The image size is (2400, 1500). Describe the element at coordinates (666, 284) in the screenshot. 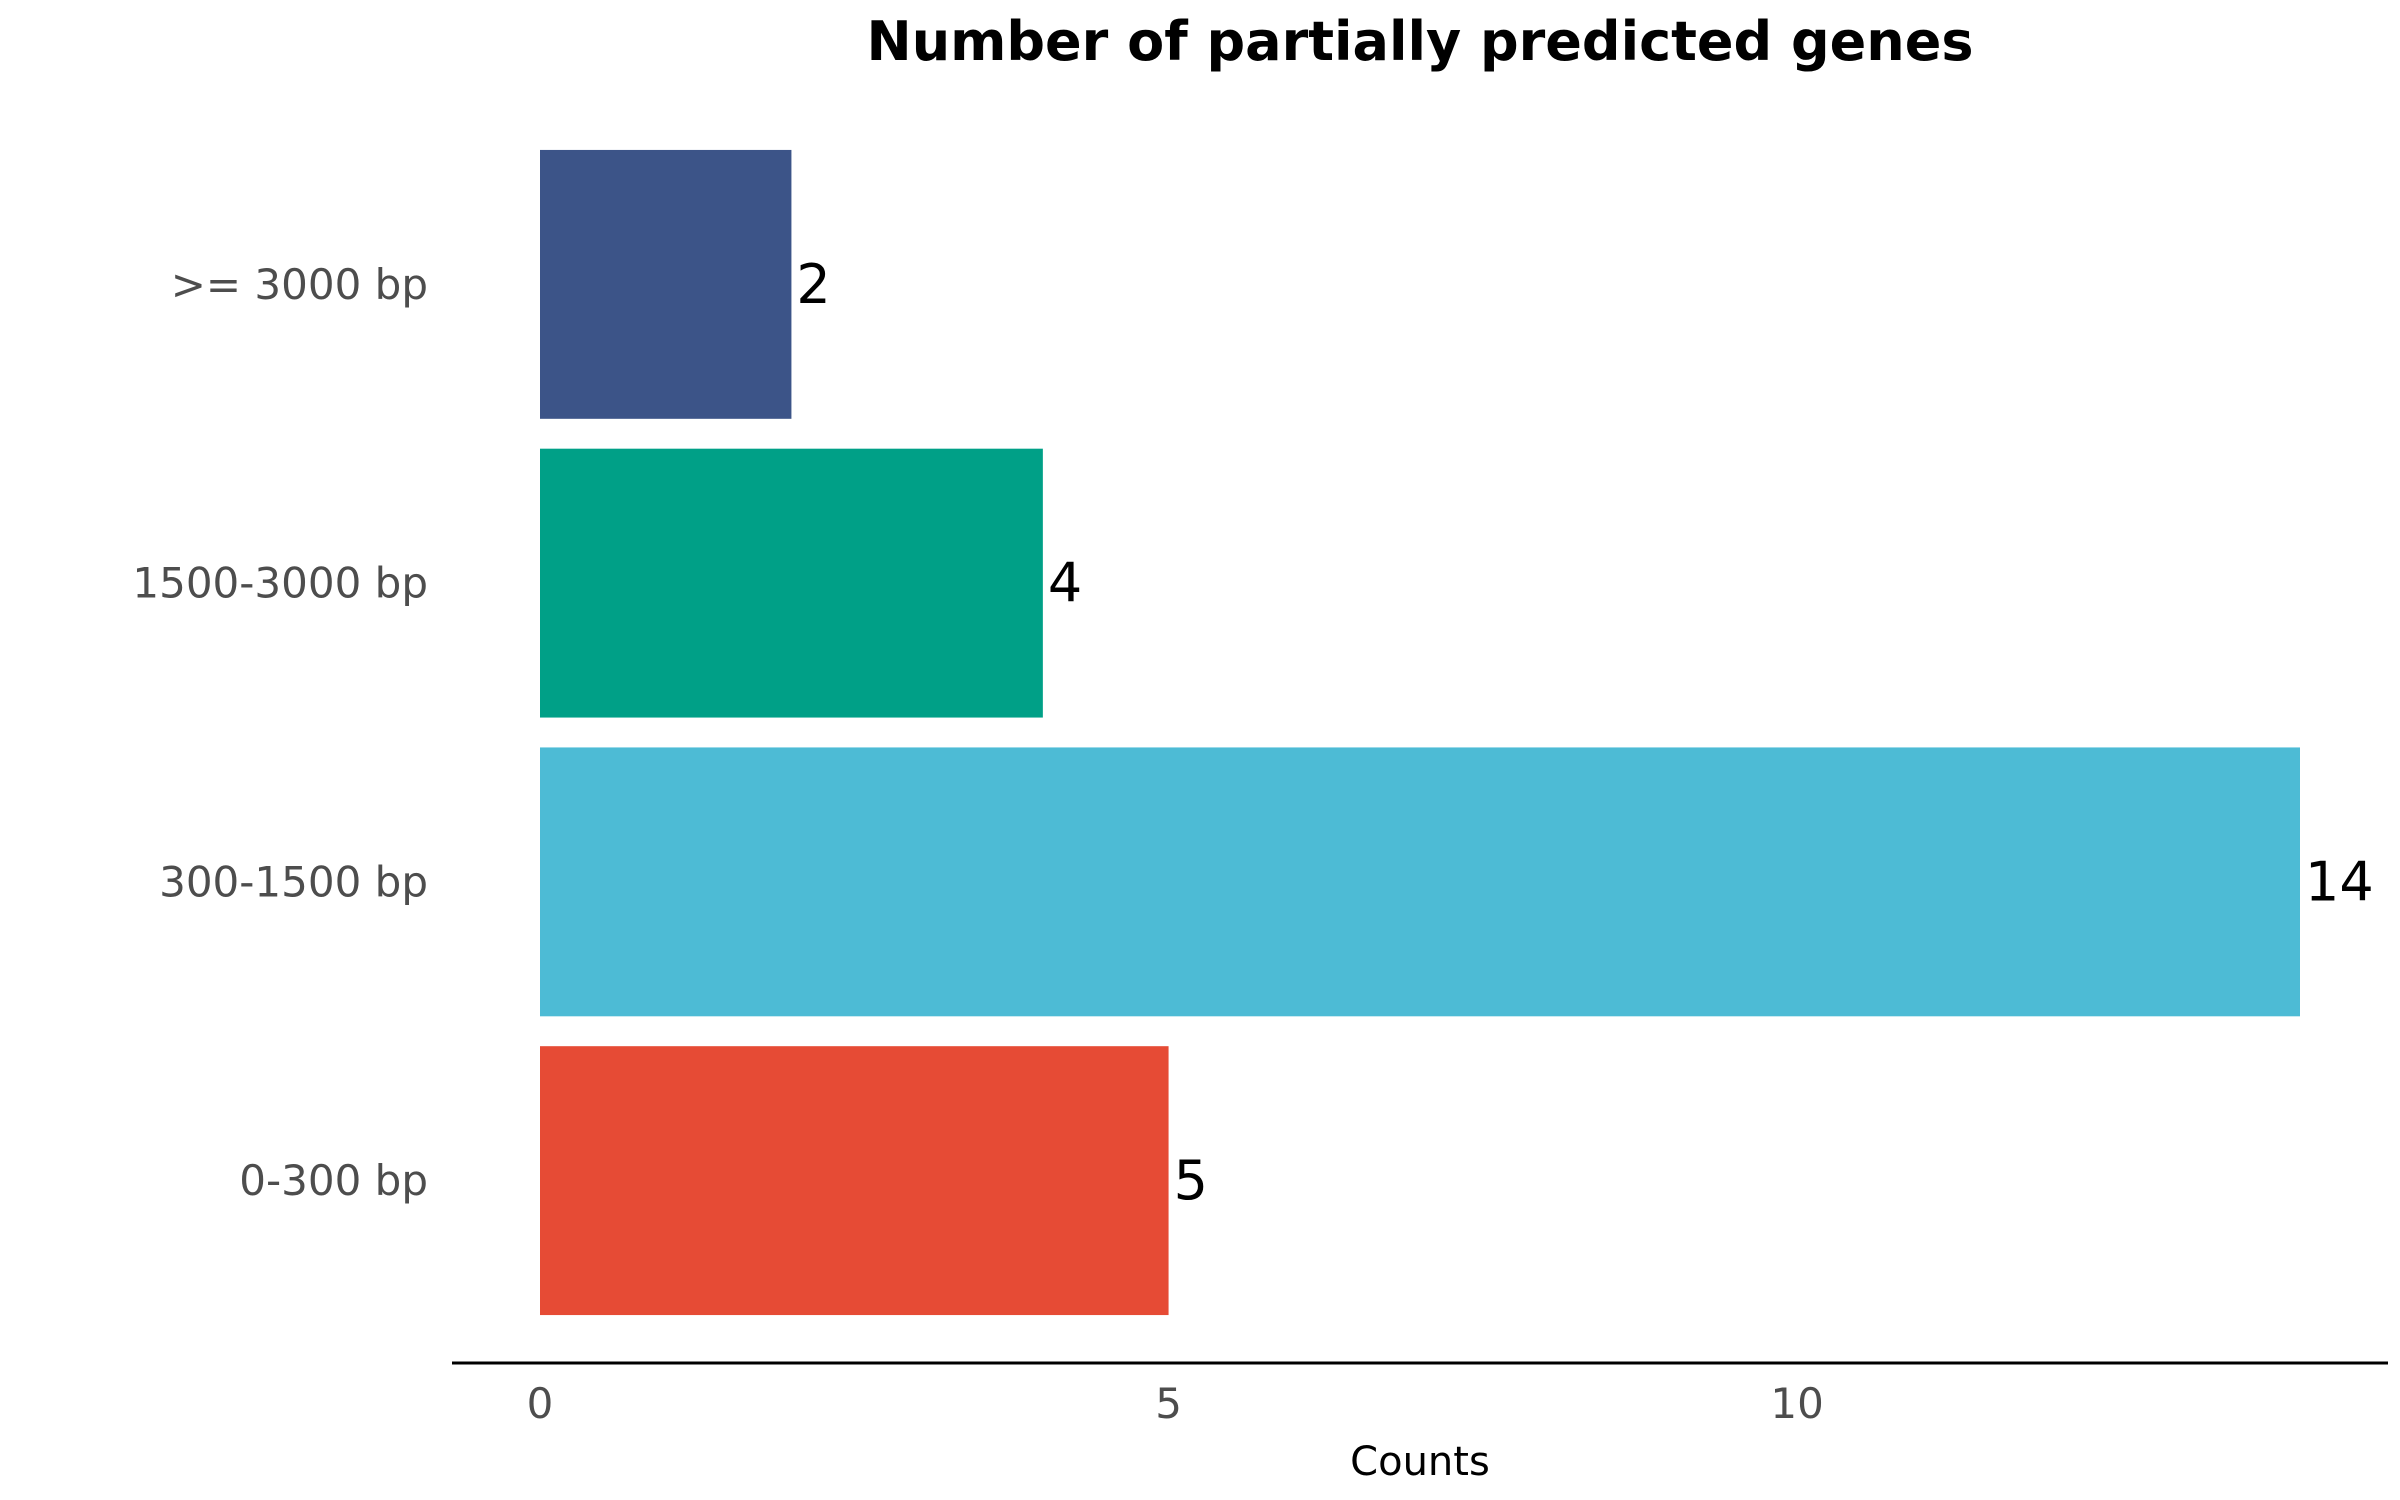

I see `bar-3000-bp` at that location.